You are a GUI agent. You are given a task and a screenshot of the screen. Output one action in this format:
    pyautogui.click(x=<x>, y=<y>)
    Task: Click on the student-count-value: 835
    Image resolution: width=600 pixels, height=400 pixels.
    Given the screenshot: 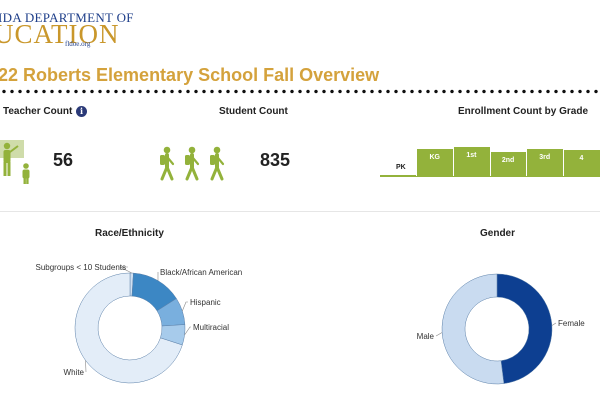 What is the action you would take?
    pyautogui.click(x=275, y=160)
    